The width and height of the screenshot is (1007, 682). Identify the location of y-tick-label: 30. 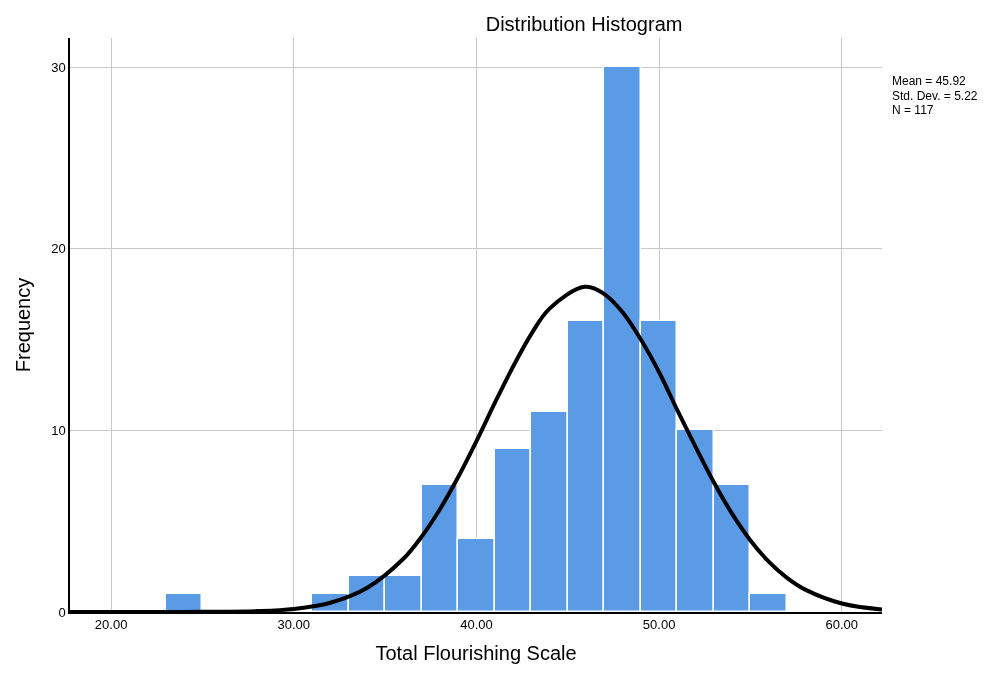
(58, 67).